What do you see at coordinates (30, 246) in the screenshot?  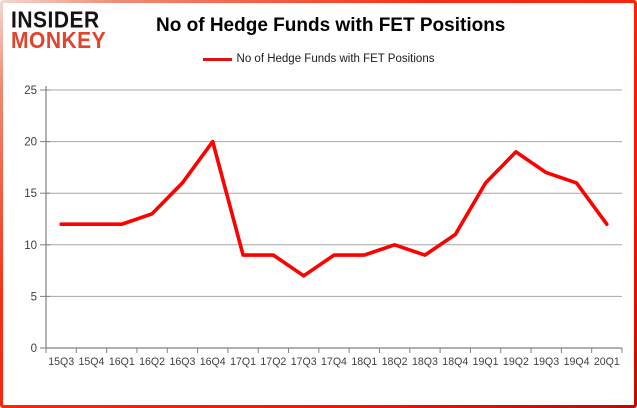 I see `y-tick-label: 10` at bounding box center [30, 246].